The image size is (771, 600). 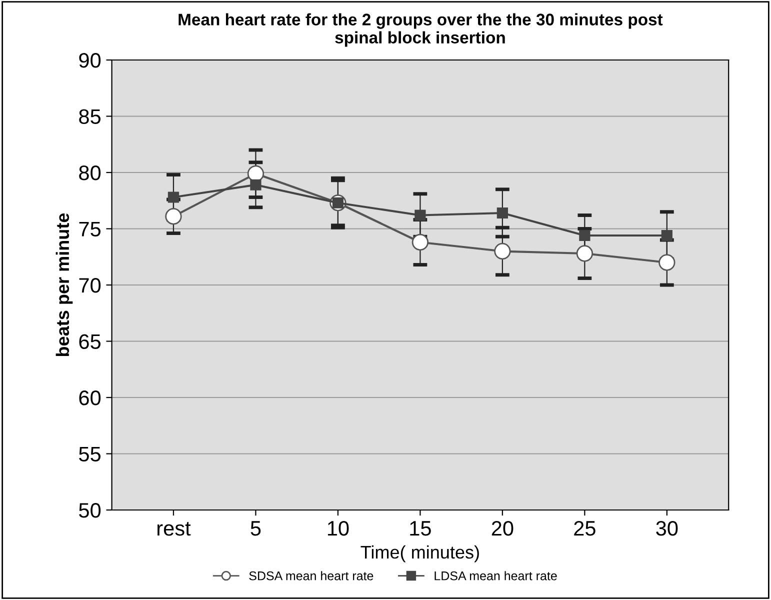 I want to click on y-tick-label: 90, so click(x=90, y=60).